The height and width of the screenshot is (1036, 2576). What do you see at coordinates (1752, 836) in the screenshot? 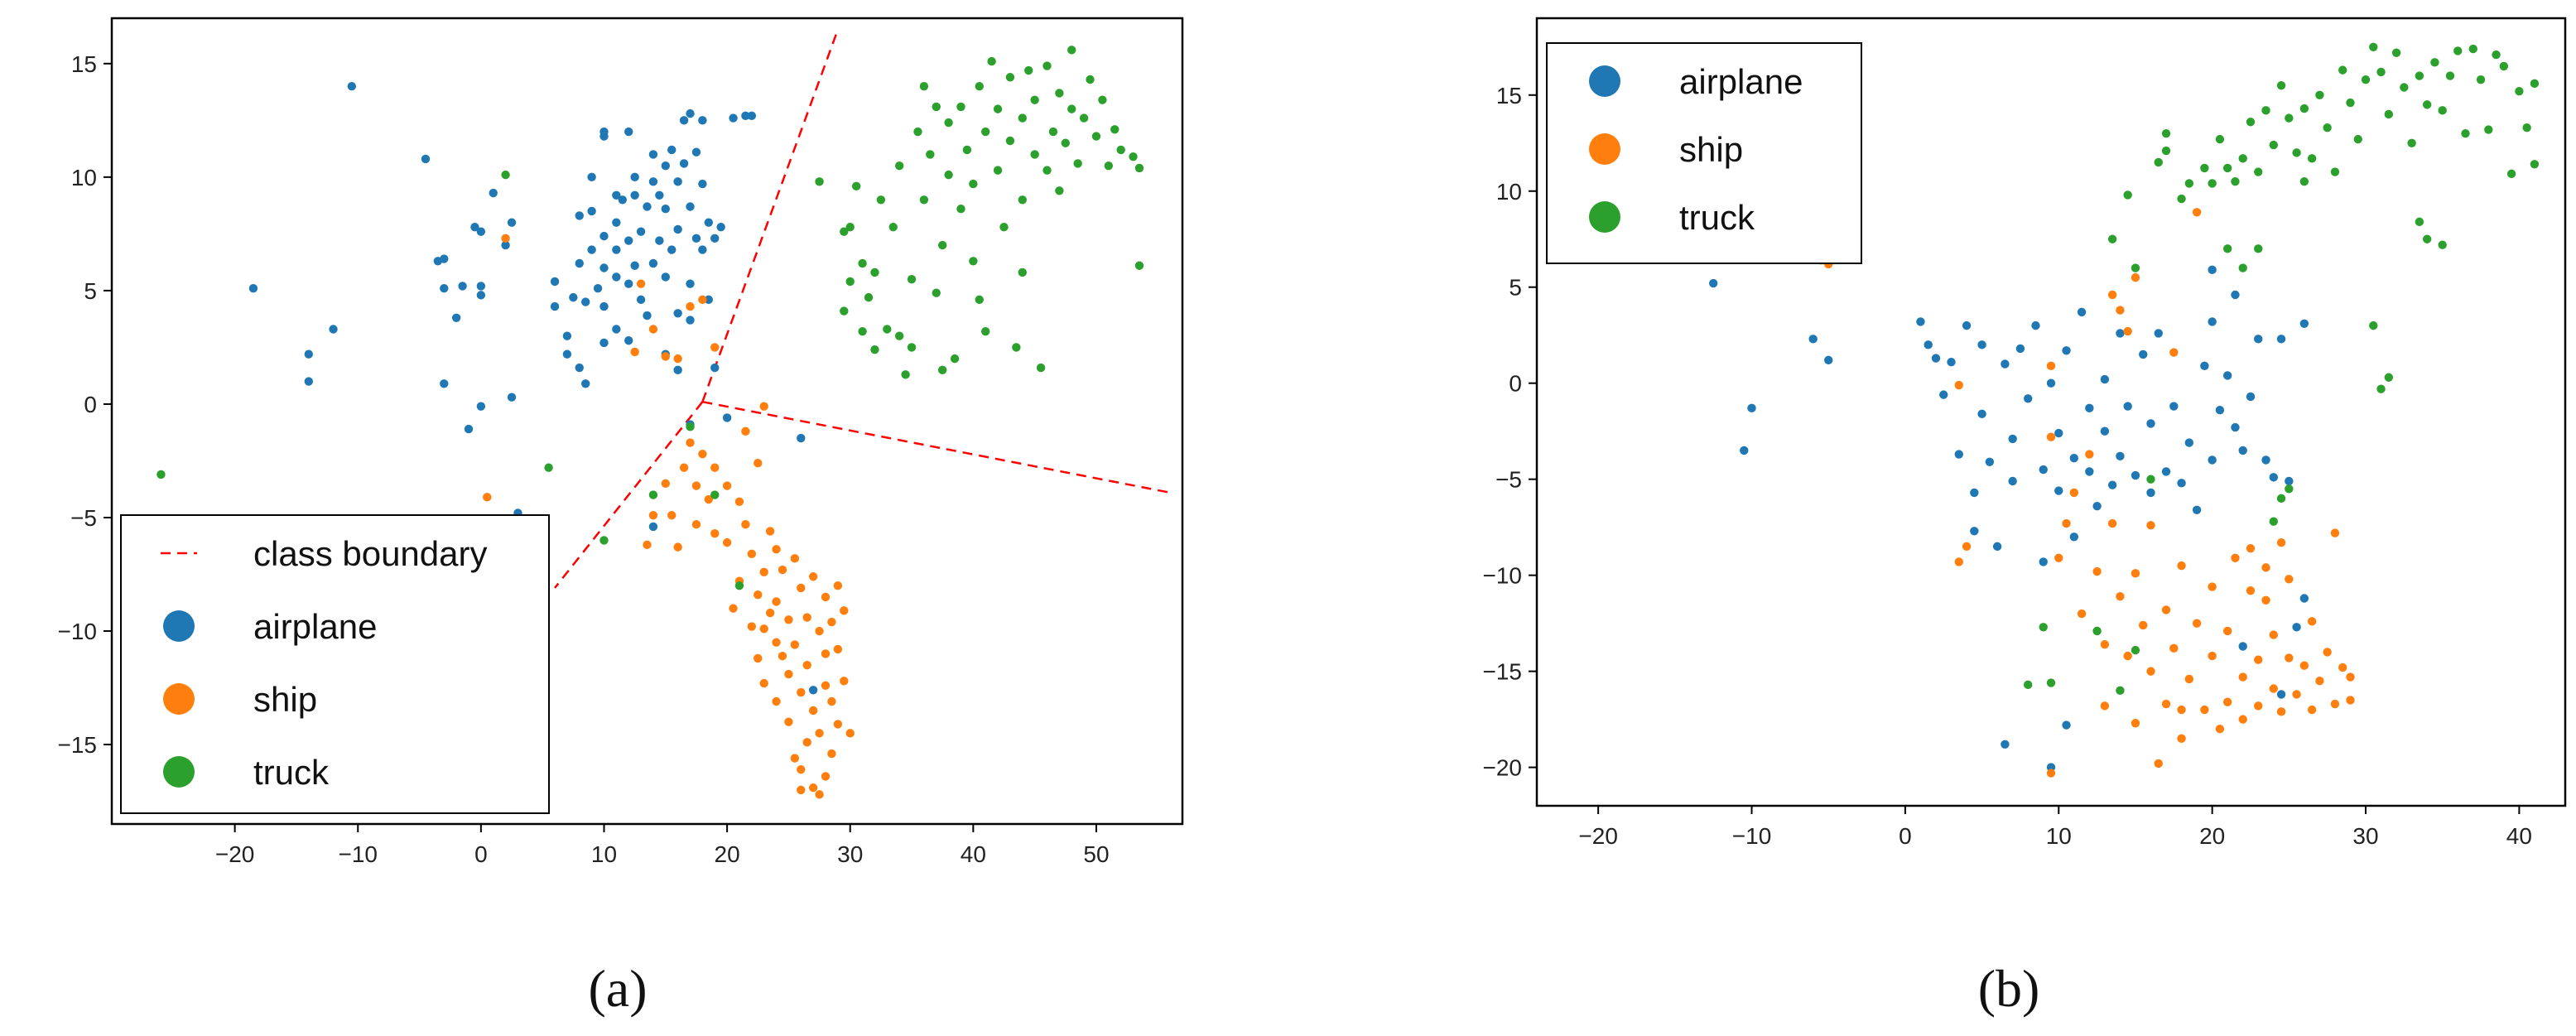
I see `x-tick-label: −10` at bounding box center [1752, 836].